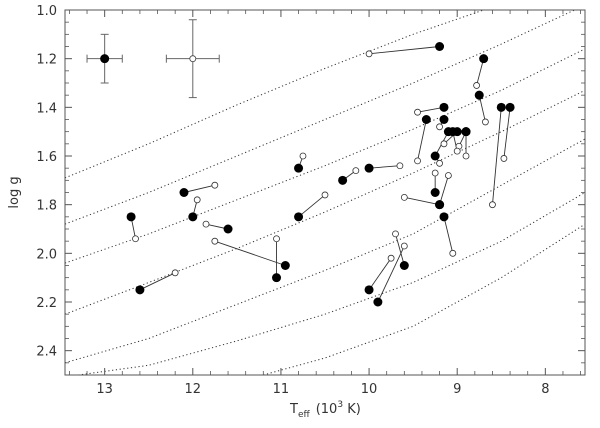 The image size is (600, 428). Describe the element at coordinates (340, 405) in the screenshot. I see `x-axis-label-superscript: 3` at that location.